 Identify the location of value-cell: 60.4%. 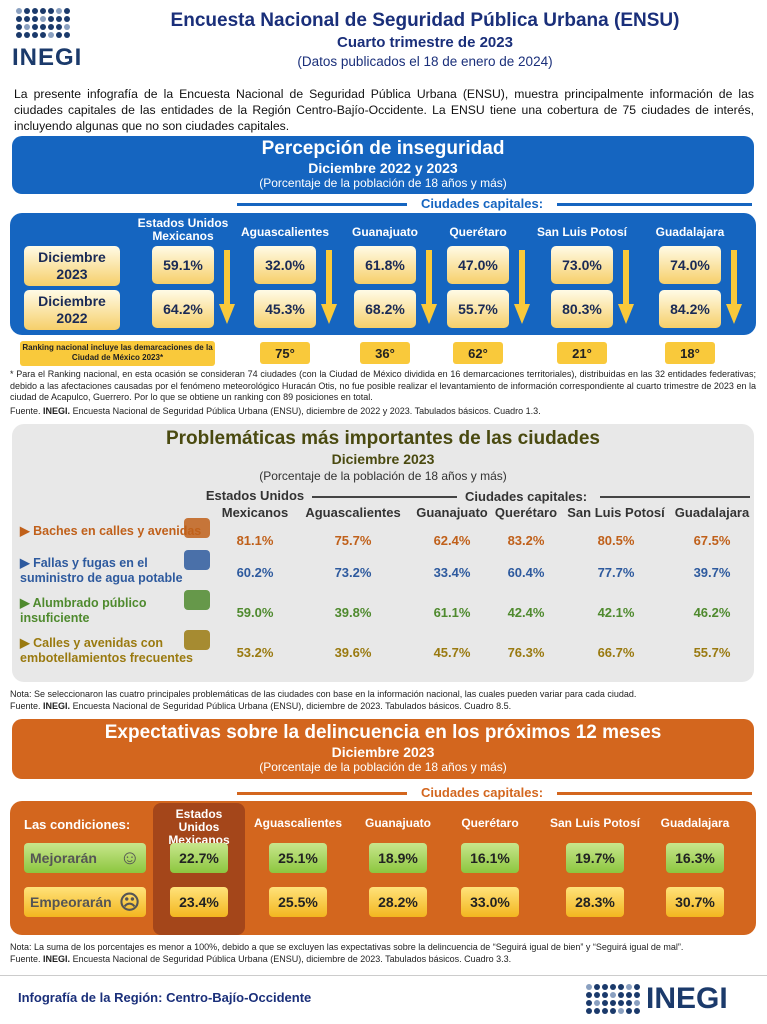
(526, 572).